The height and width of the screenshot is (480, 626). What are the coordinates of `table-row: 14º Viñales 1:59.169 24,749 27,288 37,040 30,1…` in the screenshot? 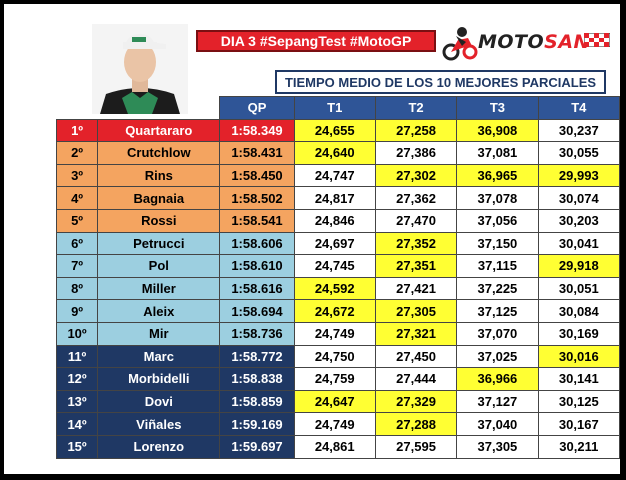 It's located at (338, 424).